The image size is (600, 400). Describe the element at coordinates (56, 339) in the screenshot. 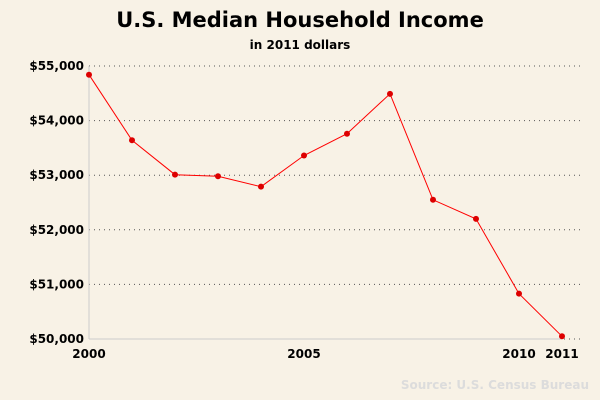

I see `y-tick-label: $50,000` at that location.